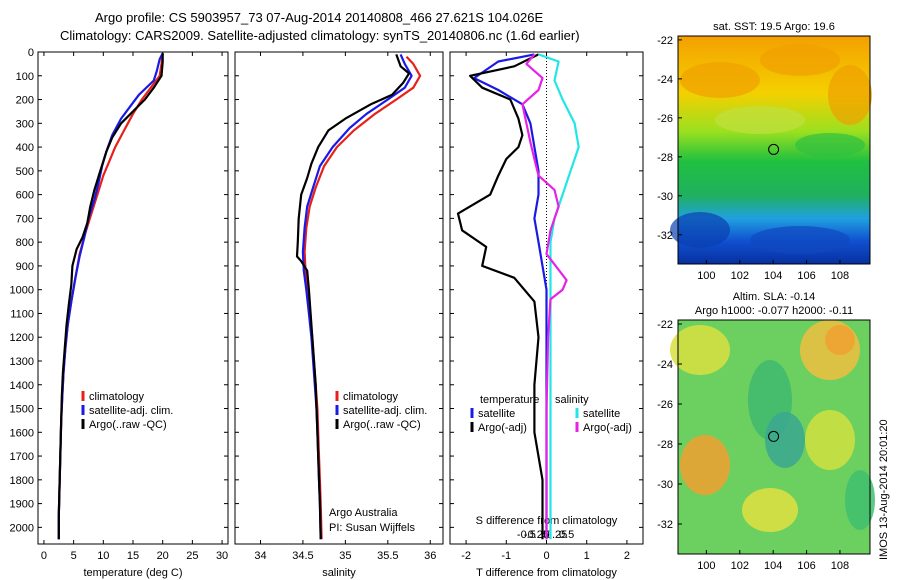  I want to click on map-x-tick-label: 100, so click(706, 566).